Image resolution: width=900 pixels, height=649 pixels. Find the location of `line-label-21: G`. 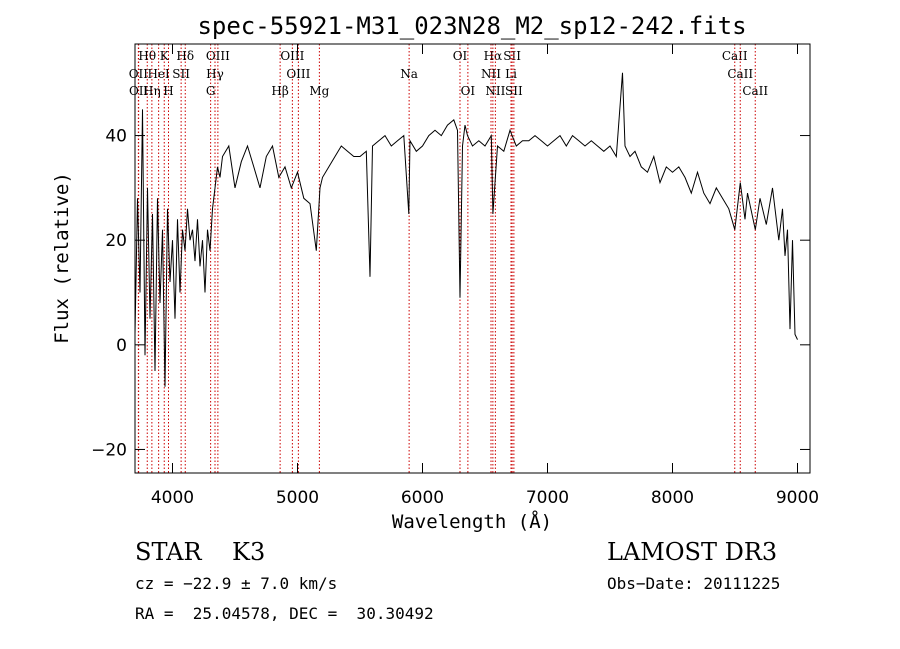

line-label-21: G is located at coordinates (211, 91).